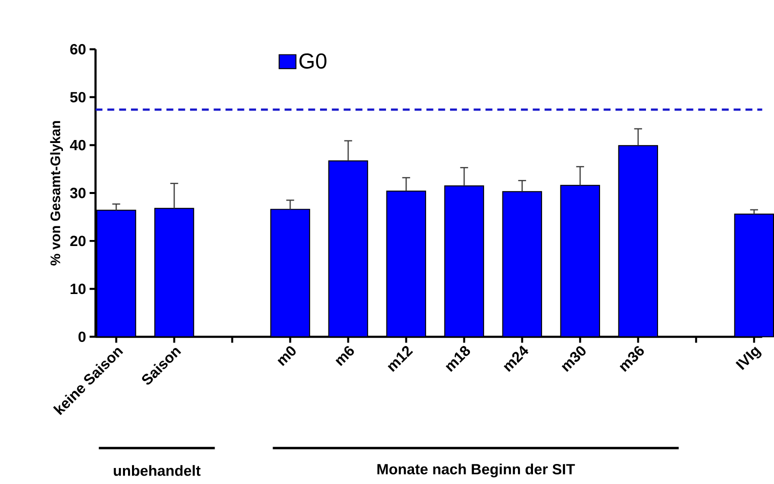  Describe the element at coordinates (78, 241) in the screenshot. I see `y-tick-label: 20` at that location.